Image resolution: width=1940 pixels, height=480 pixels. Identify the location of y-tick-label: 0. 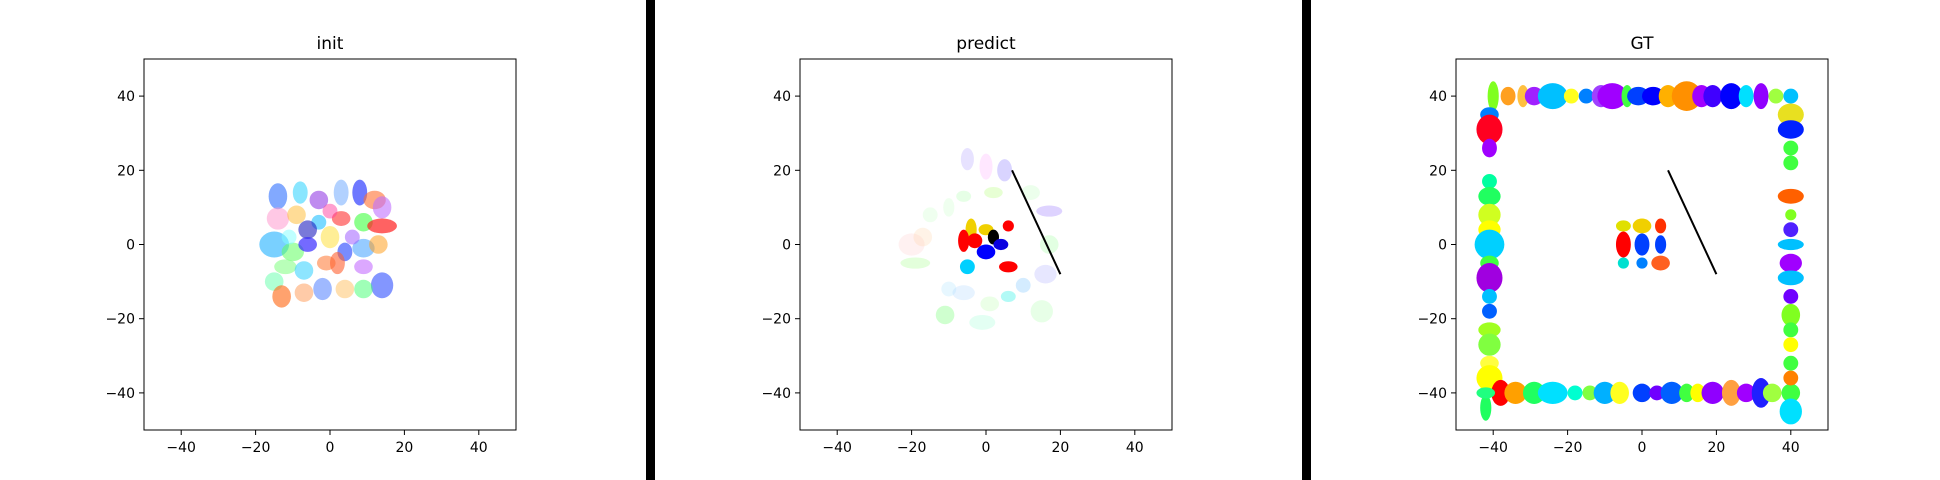
(130, 246).